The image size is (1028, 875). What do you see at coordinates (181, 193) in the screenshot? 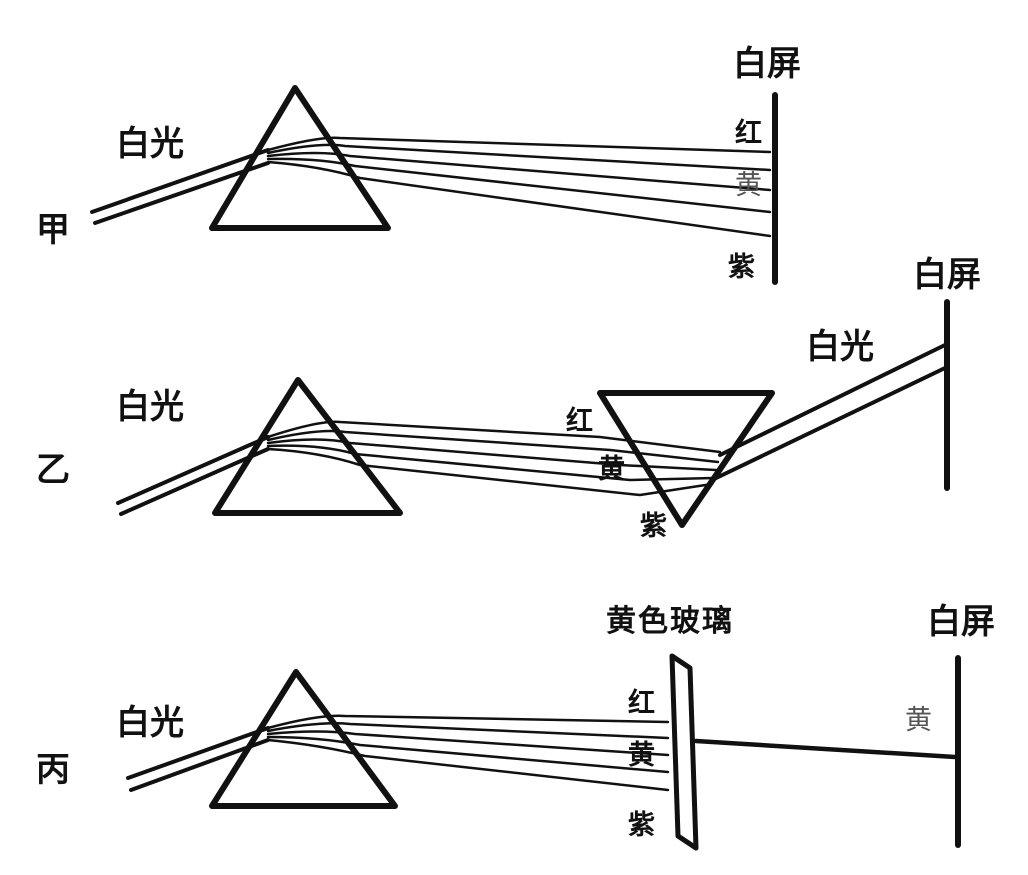
I see `incident-beam-a-lower` at bounding box center [181, 193].